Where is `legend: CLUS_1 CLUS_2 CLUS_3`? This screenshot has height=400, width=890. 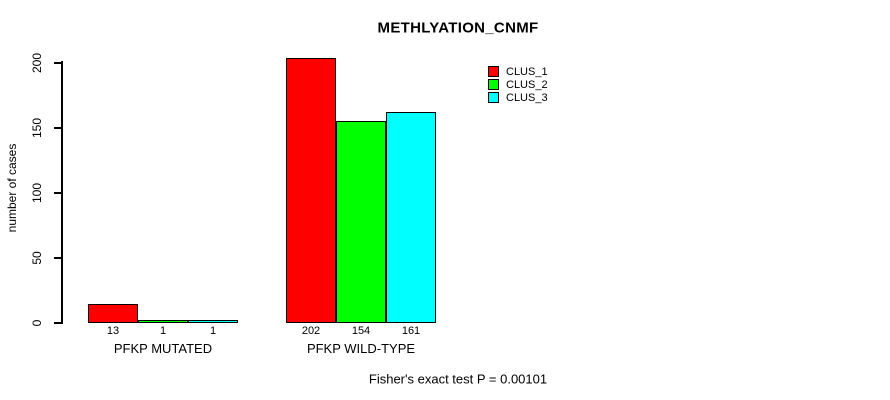
legend: CLUS_1 CLUS_2 CLUS_3 is located at coordinates (518, 84).